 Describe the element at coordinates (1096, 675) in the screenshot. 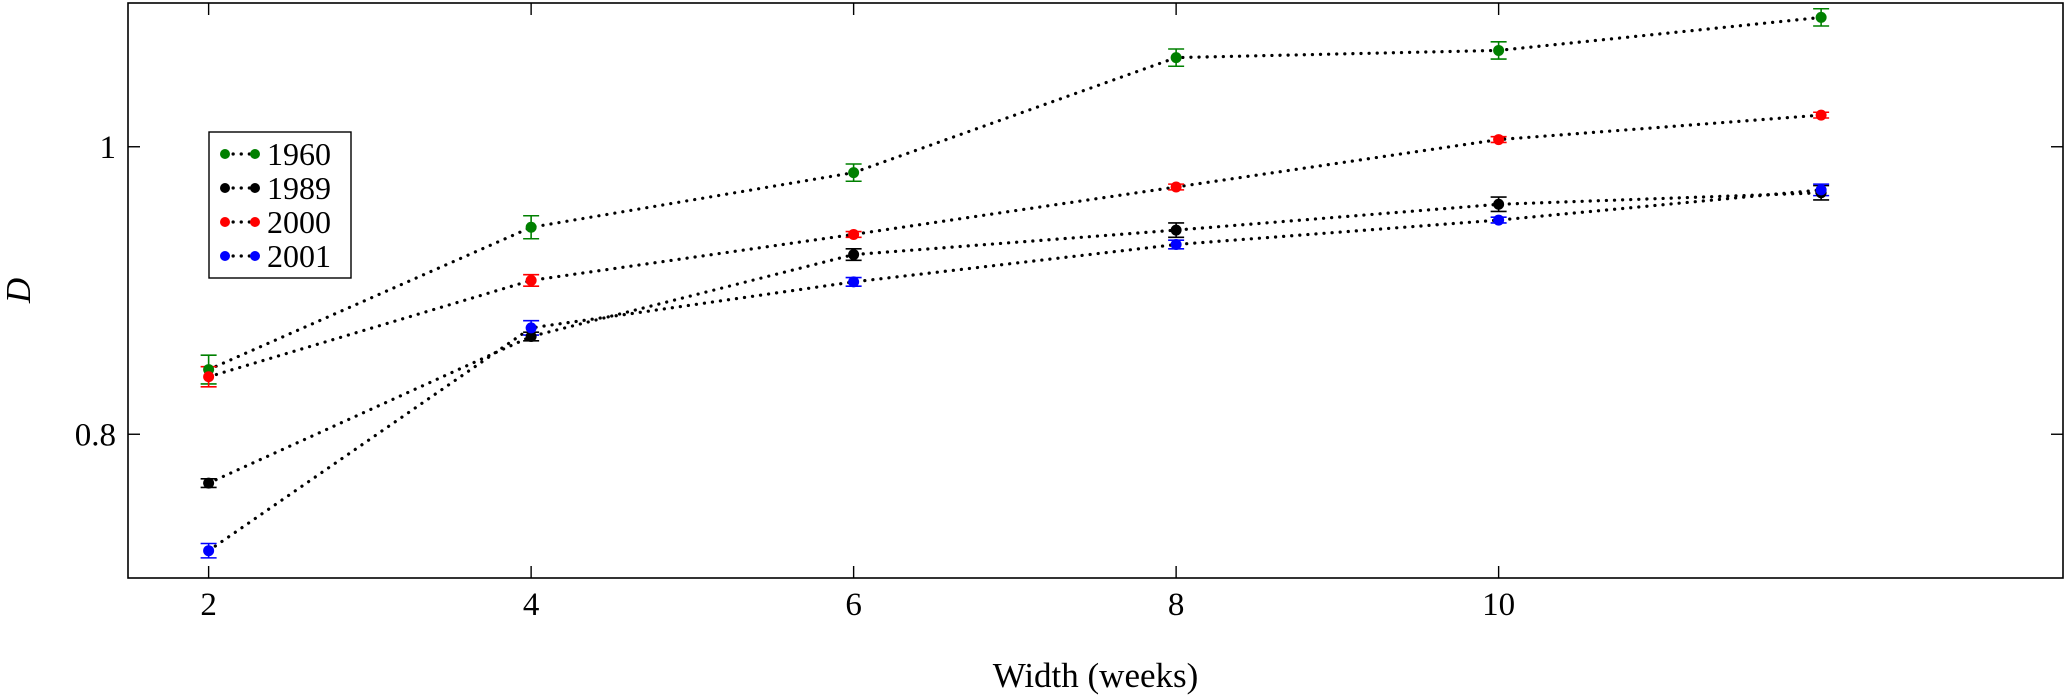

I see `x-axis-label: Width (weeks)` at that location.